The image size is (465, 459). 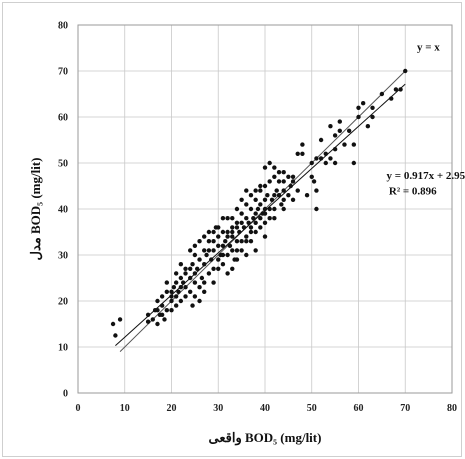 I want to click on x-tick-label: 60, so click(x=359, y=408).